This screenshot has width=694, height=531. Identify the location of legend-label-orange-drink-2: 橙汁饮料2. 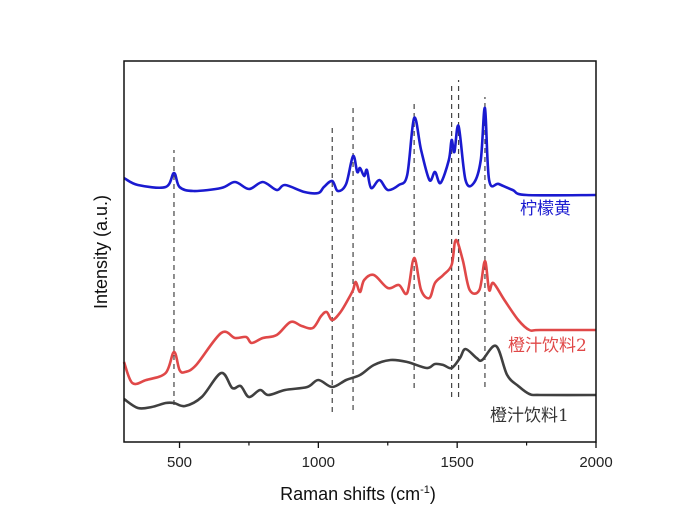
(547, 346).